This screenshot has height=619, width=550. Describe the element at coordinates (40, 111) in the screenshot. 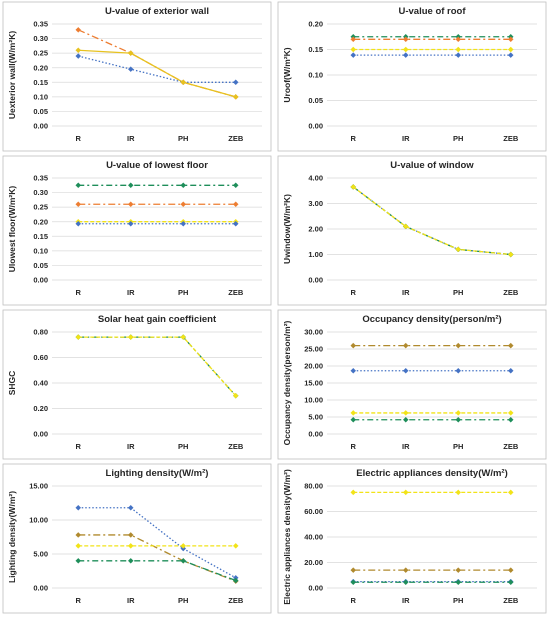

I see `y-tick-label: 0.05` at that location.